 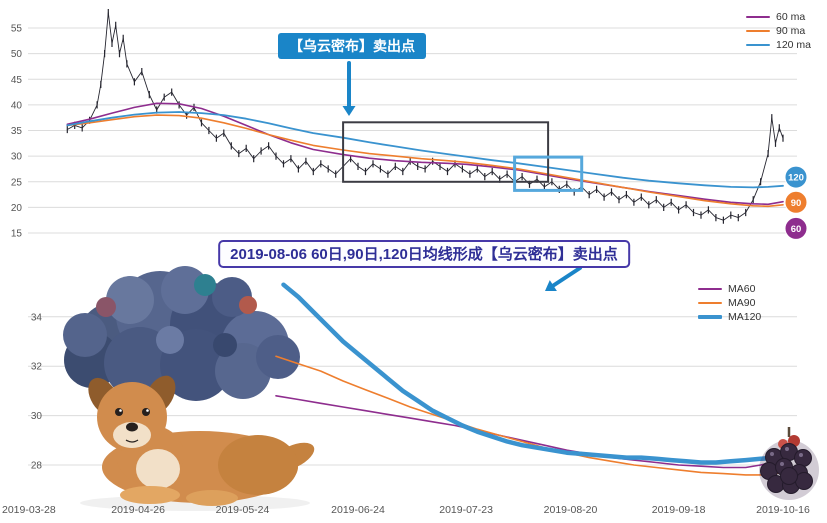 I want to click on y-tick-label: 50, so click(x=17, y=54).